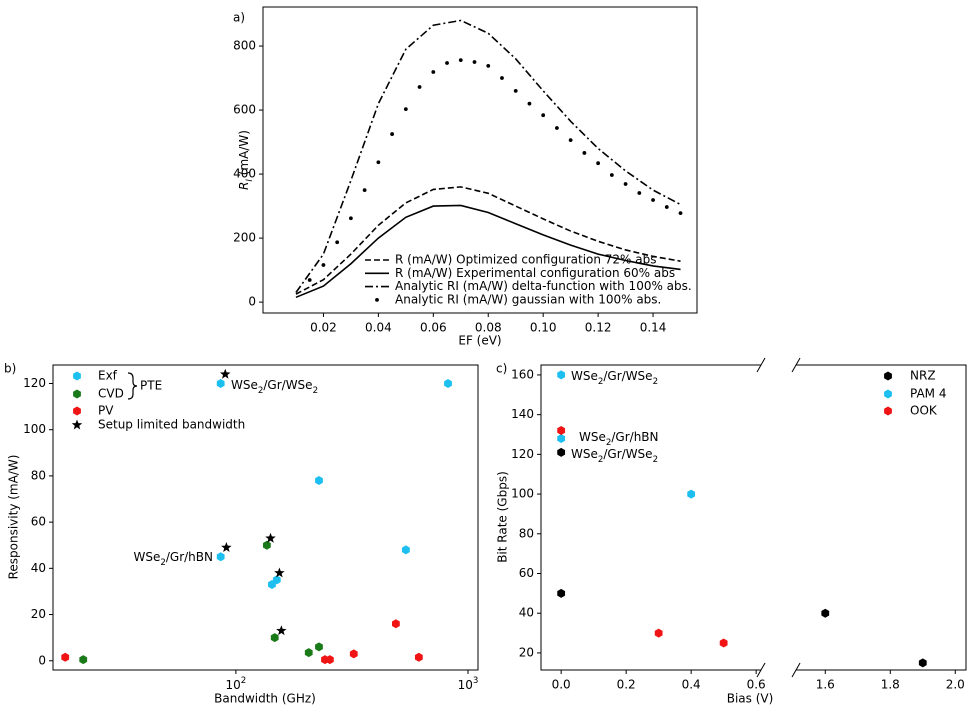 This screenshot has width=970, height=713. Describe the element at coordinates (10, 369) in the screenshot. I see `panel-label: b)` at that location.